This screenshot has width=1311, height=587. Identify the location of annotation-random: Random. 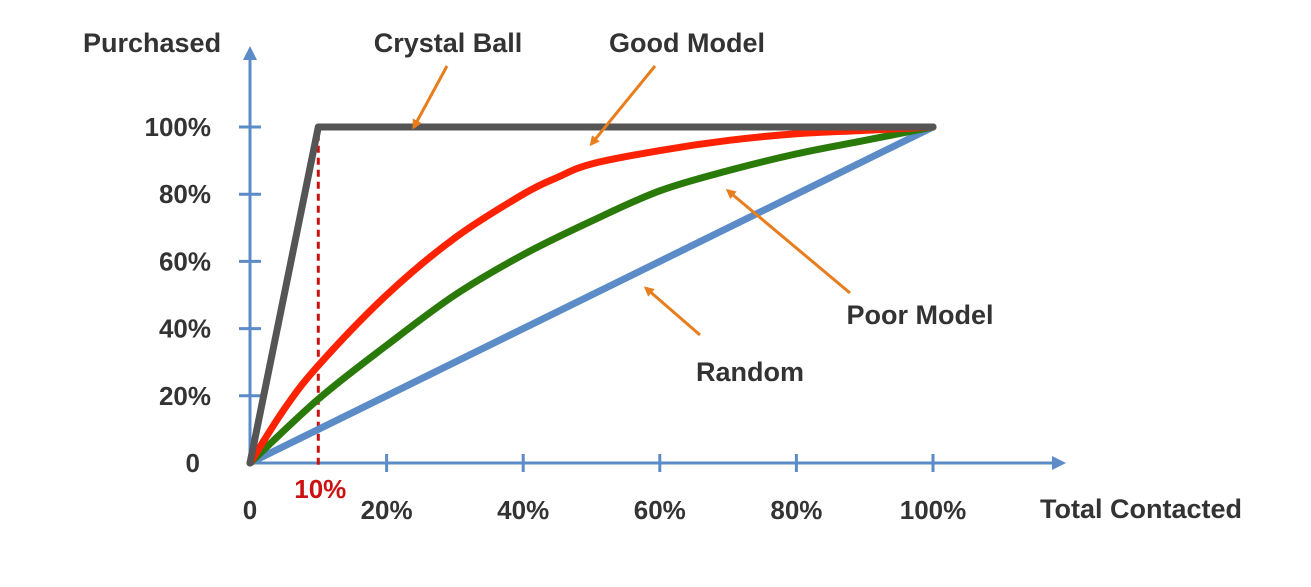
(750, 372).